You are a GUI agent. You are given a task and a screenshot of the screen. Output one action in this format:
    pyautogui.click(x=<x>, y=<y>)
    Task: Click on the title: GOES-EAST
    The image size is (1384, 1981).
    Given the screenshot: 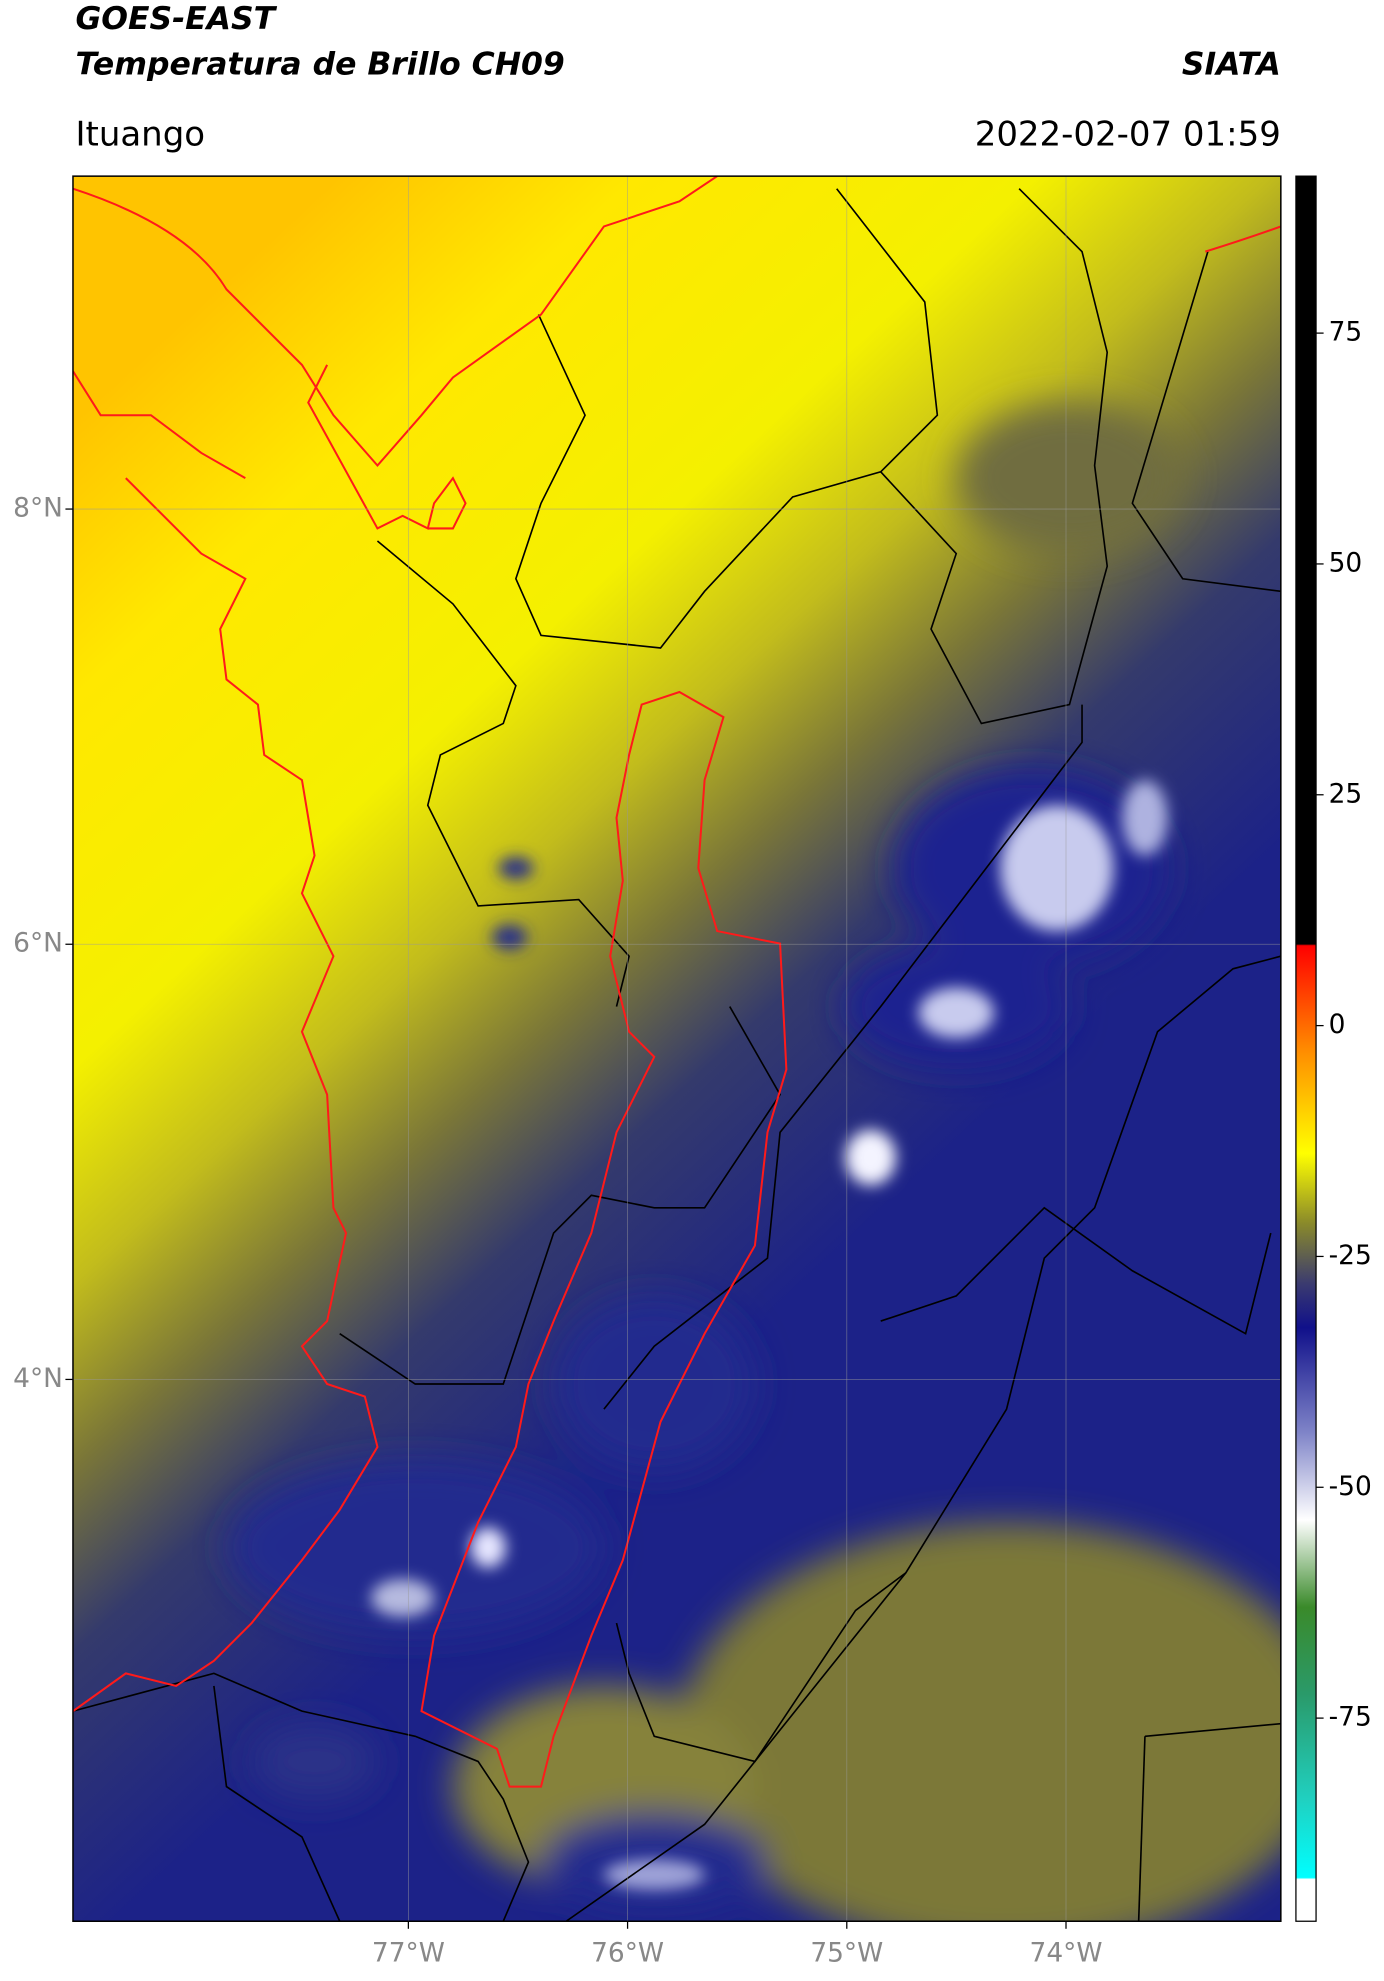 What is the action you would take?
    pyautogui.click(x=176, y=19)
    